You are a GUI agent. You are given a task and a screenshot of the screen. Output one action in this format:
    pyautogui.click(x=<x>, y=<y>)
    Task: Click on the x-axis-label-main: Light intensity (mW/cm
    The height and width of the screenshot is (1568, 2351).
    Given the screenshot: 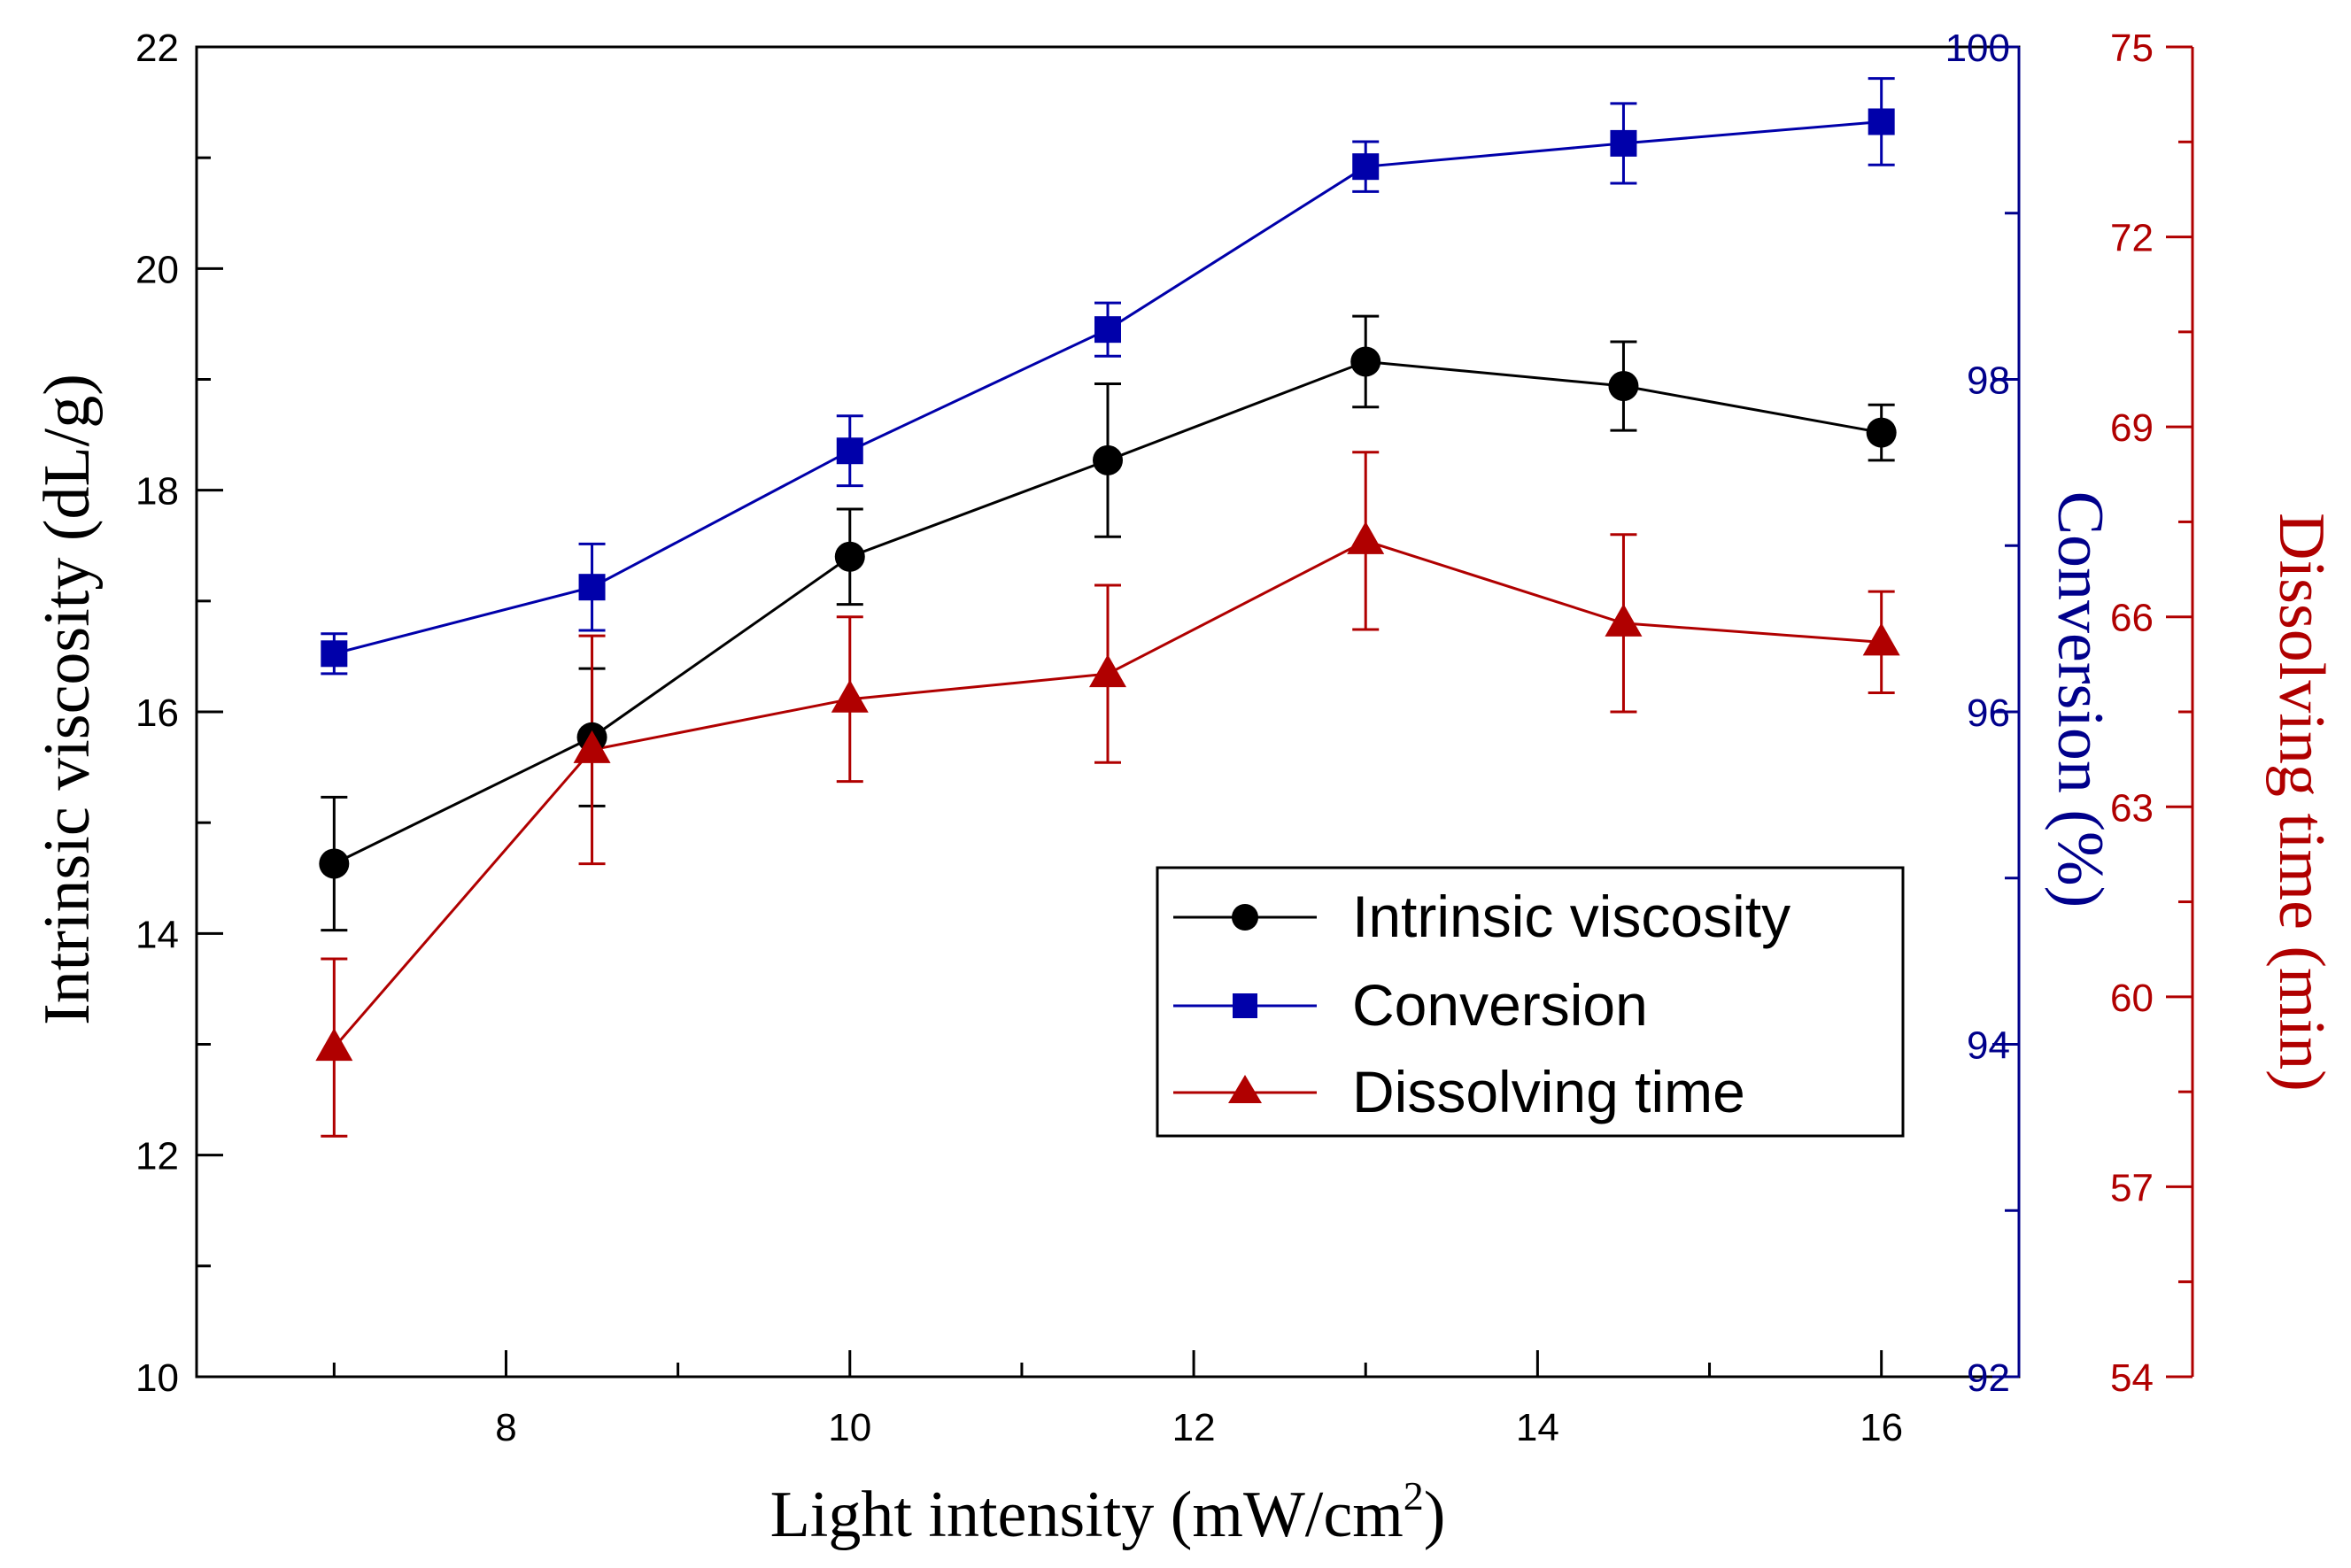 What is the action you would take?
    pyautogui.click(x=1087, y=1515)
    